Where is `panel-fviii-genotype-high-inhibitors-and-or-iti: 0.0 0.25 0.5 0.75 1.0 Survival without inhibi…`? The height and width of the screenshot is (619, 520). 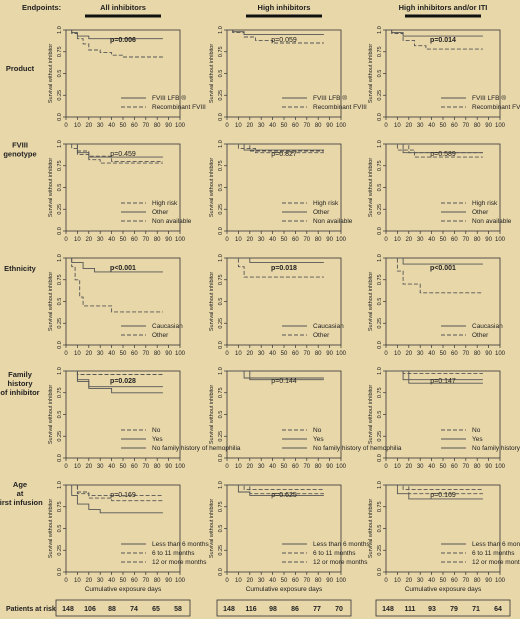 panel-fviii-genotype-high-inhibitors-and-or-iti: 0.0 0.25 0.5 0.75 1.0 Survival without inhibi… is located at coordinates (440, 191).